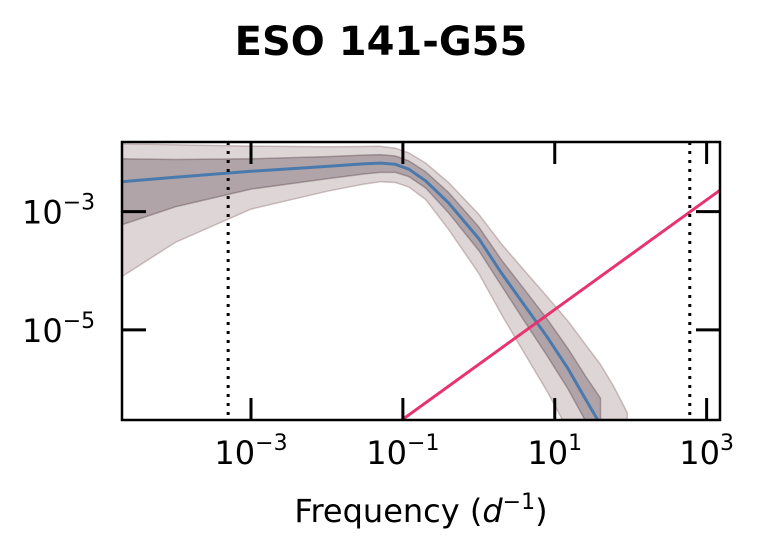 Image resolution: width=765 pixels, height=553 pixels. Describe the element at coordinates (706, 451) in the screenshot. I see `x-tick-label-4: 10³` at that location.